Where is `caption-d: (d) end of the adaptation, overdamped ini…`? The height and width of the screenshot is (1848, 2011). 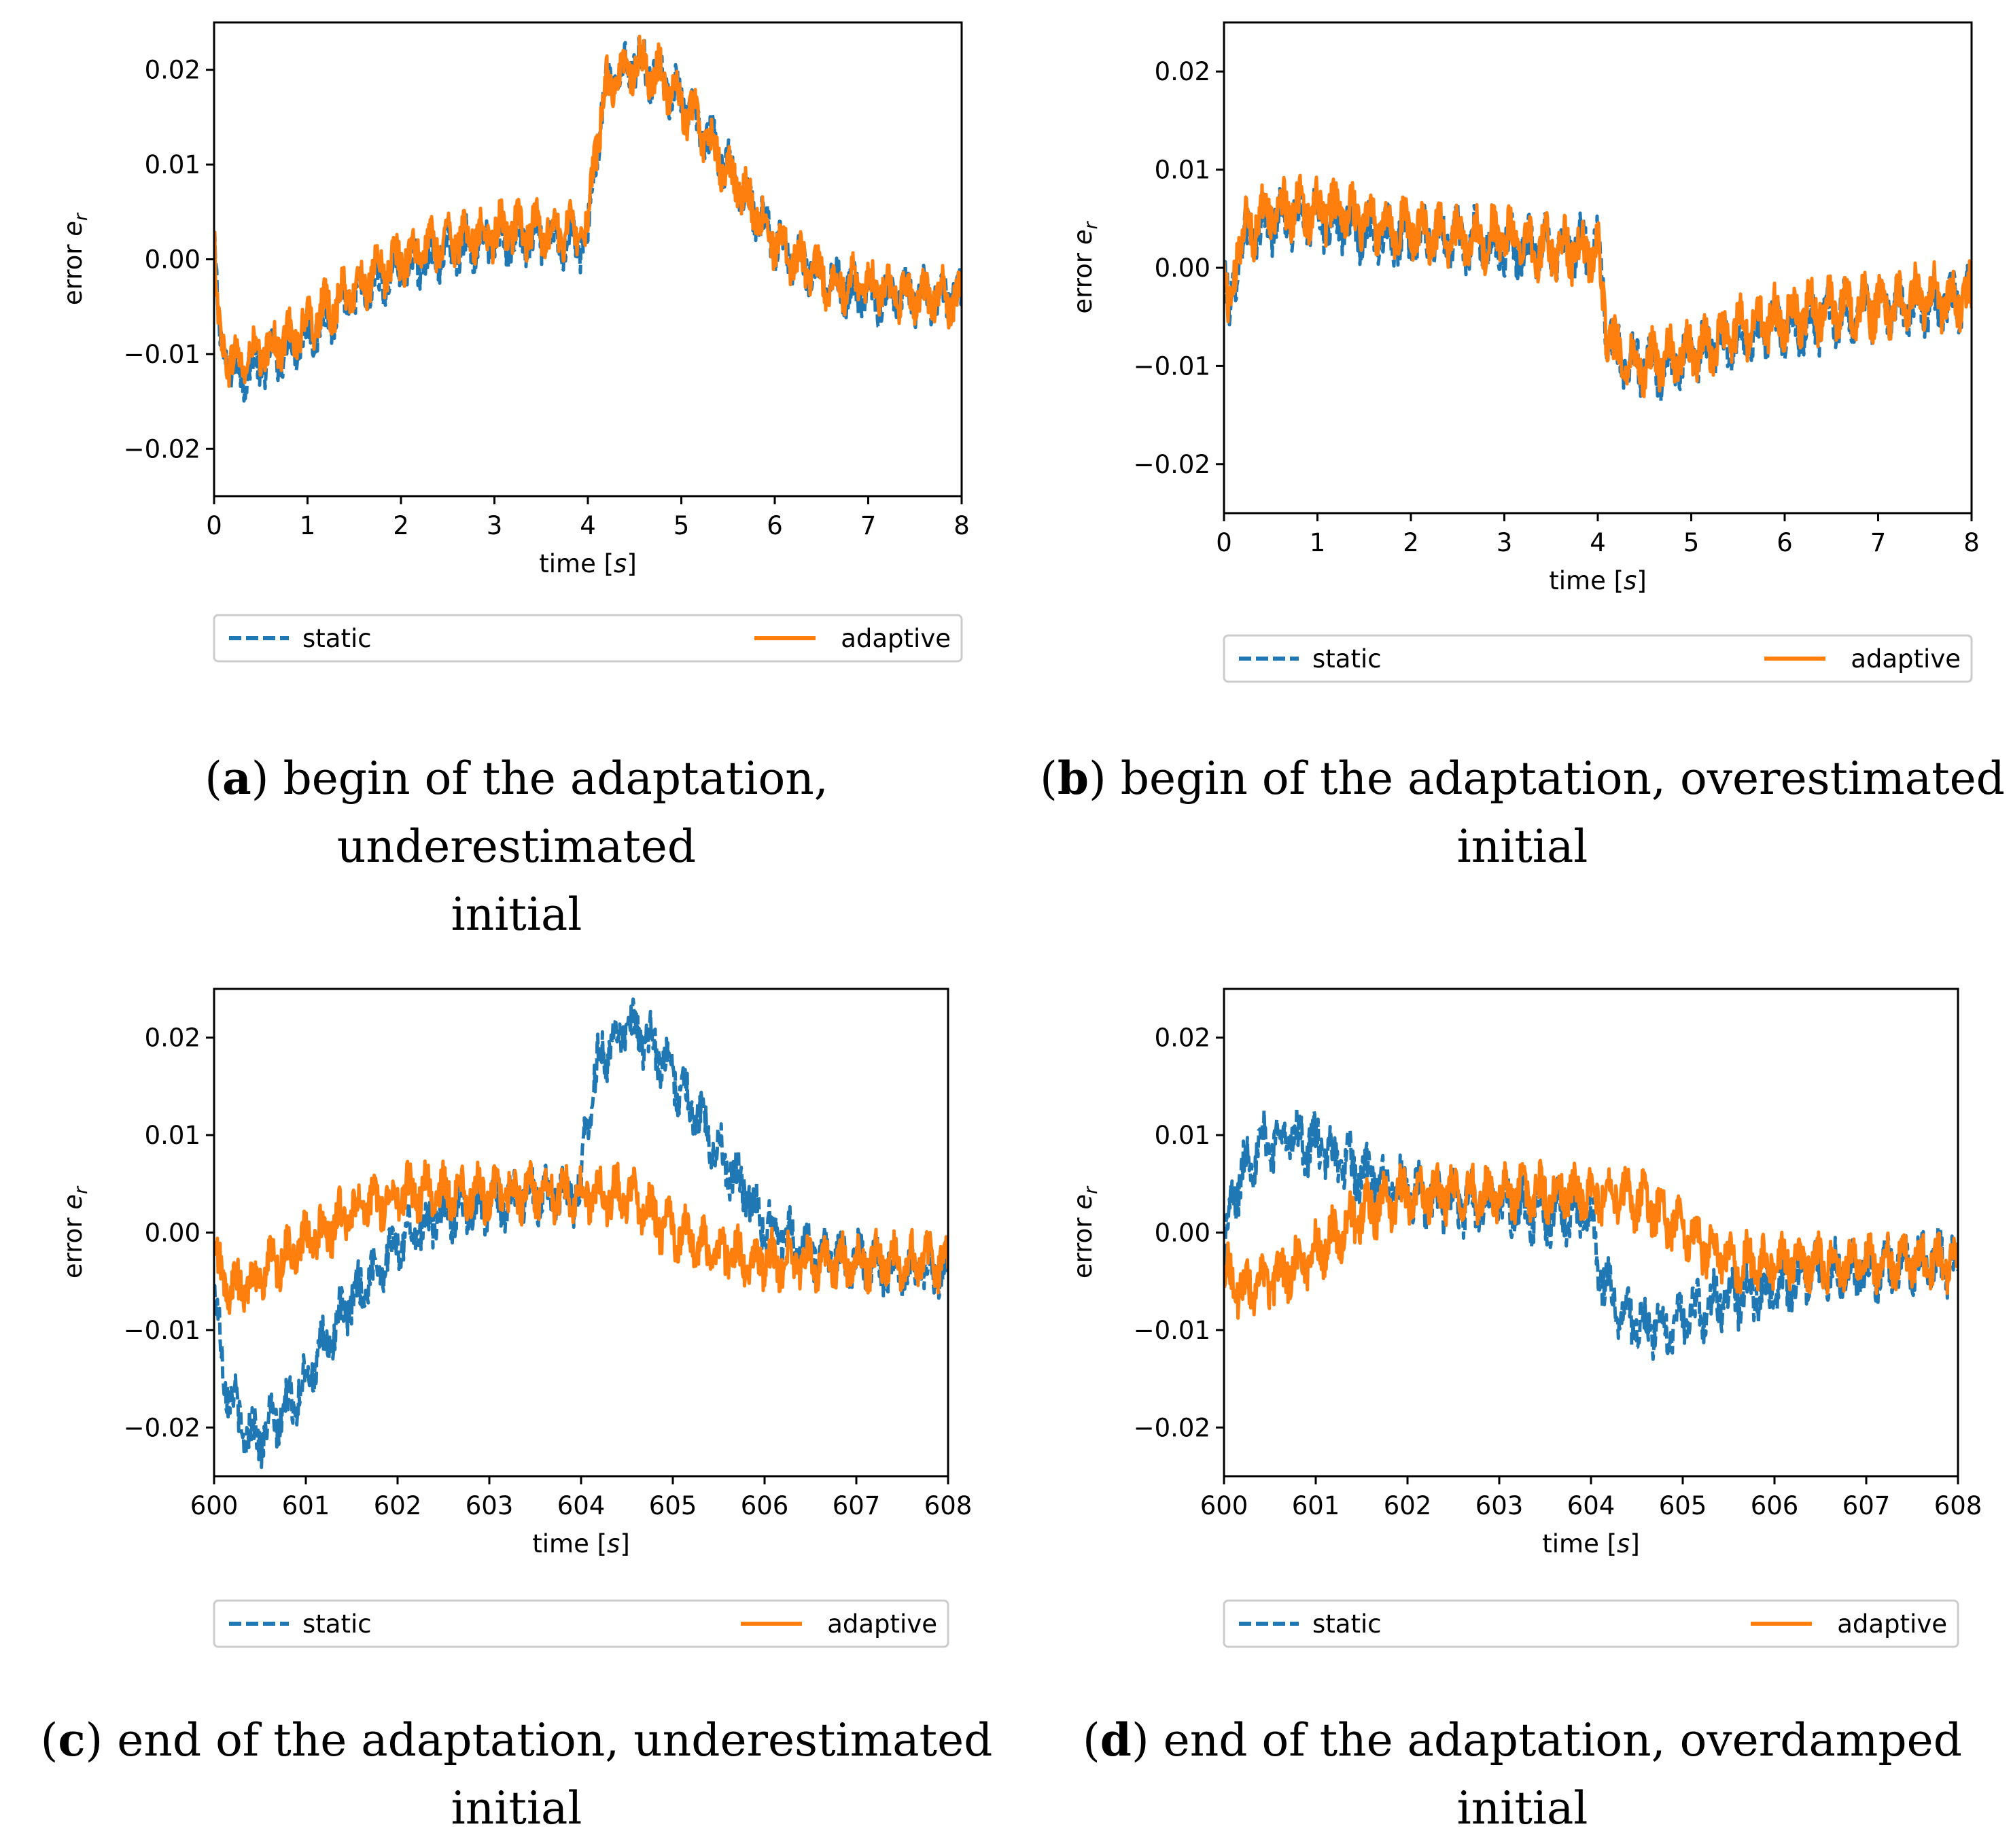
caption-d: (d) end of the adaptation, overdamped ini… is located at coordinates (1522, 1773).